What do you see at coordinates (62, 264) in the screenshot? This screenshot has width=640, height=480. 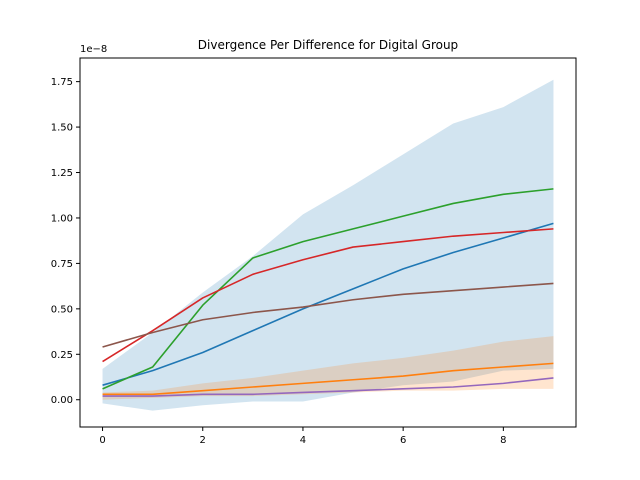 I see `y-tick-label: 0.75` at bounding box center [62, 264].